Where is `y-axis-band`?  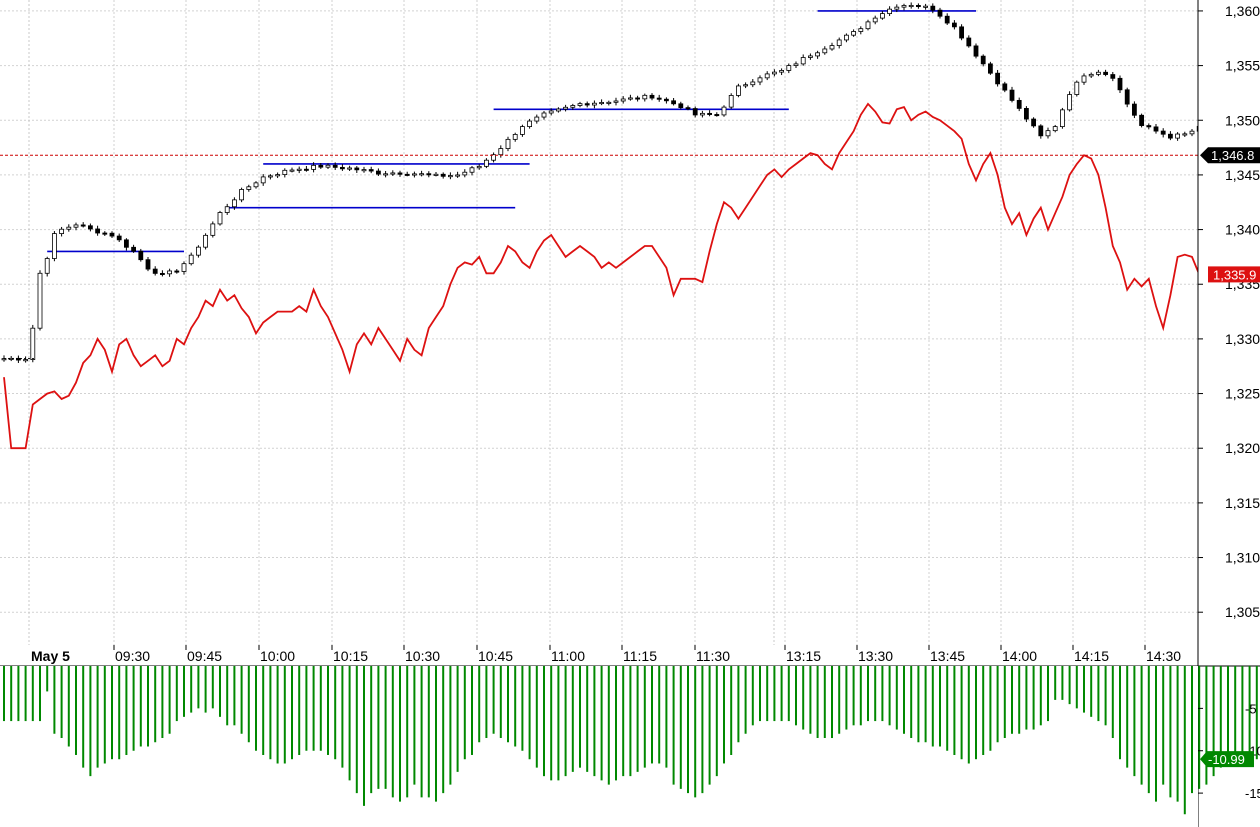
y-axis-band is located at coordinates (1229, 322).